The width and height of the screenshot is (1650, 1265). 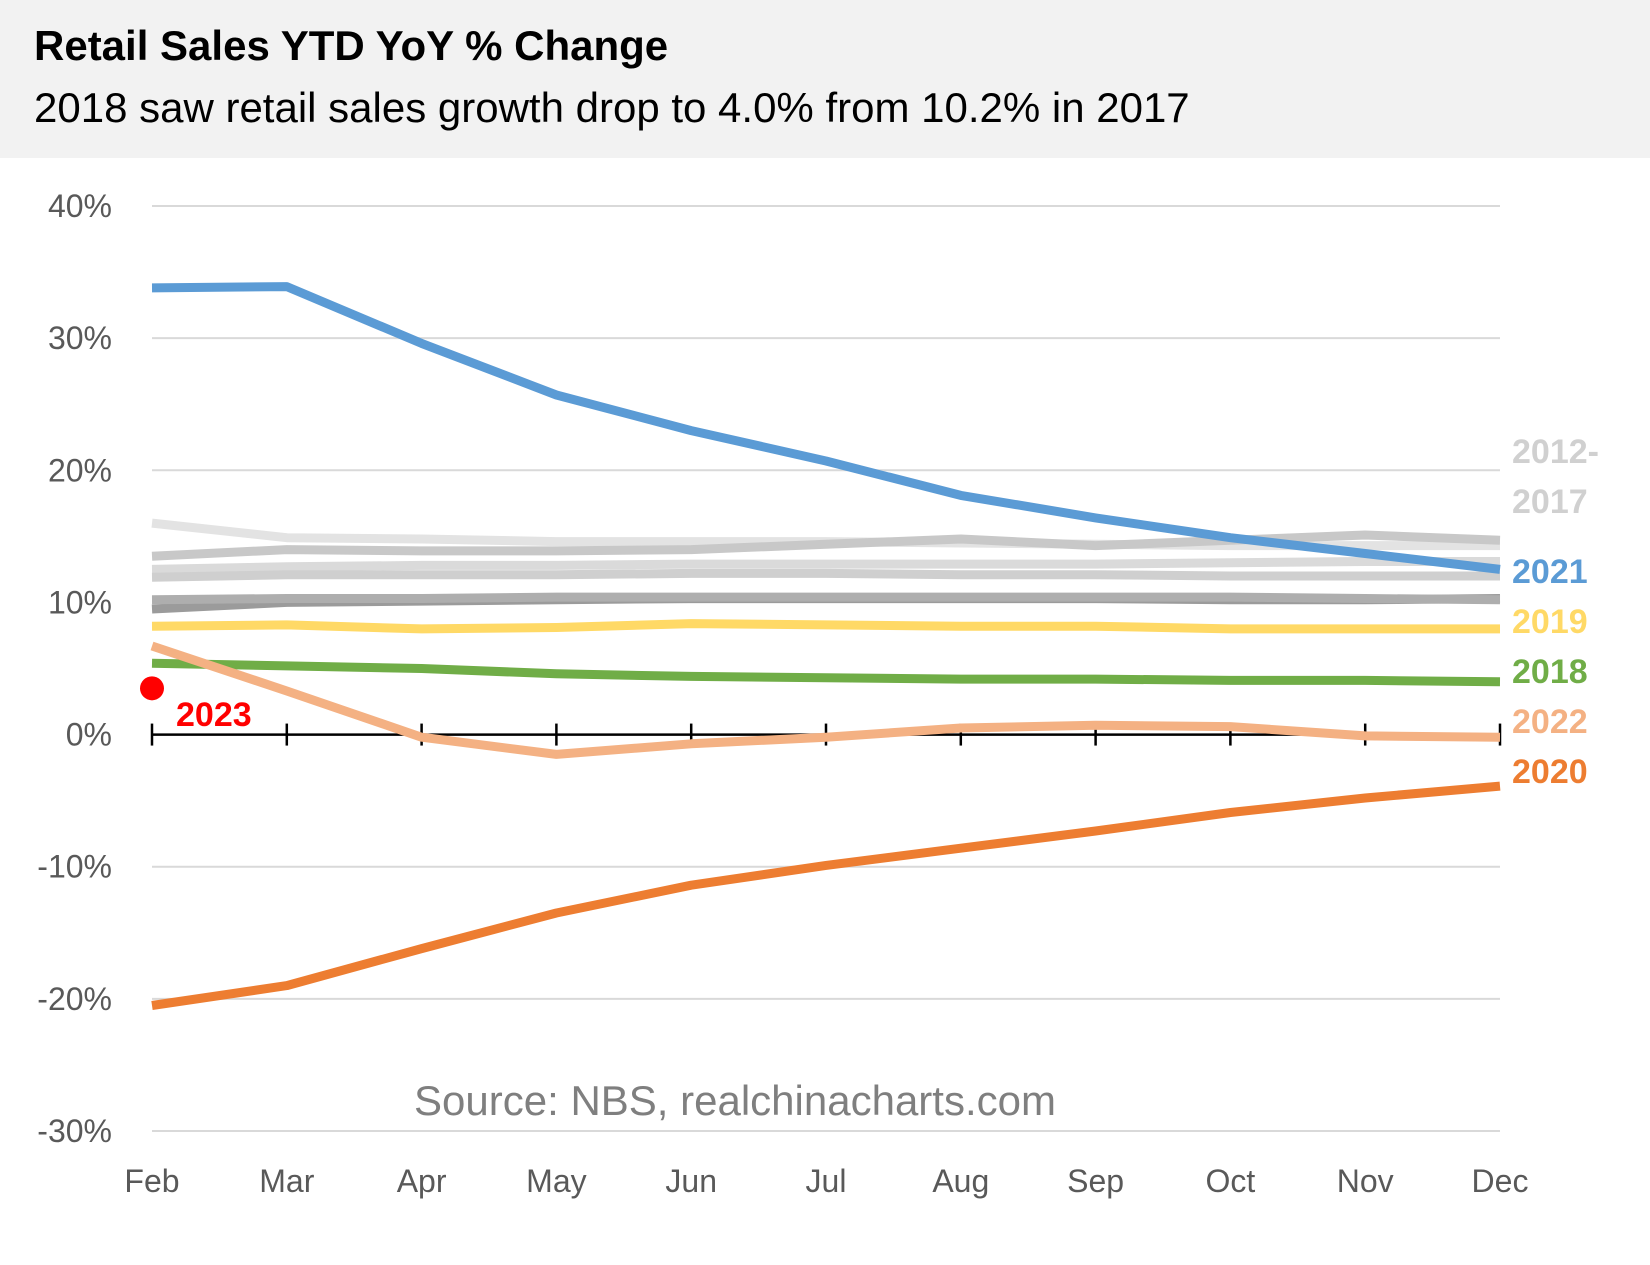 What do you see at coordinates (1550, 772) in the screenshot?
I see `series-label-2020: 2020` at bounding box center [1550, 772].